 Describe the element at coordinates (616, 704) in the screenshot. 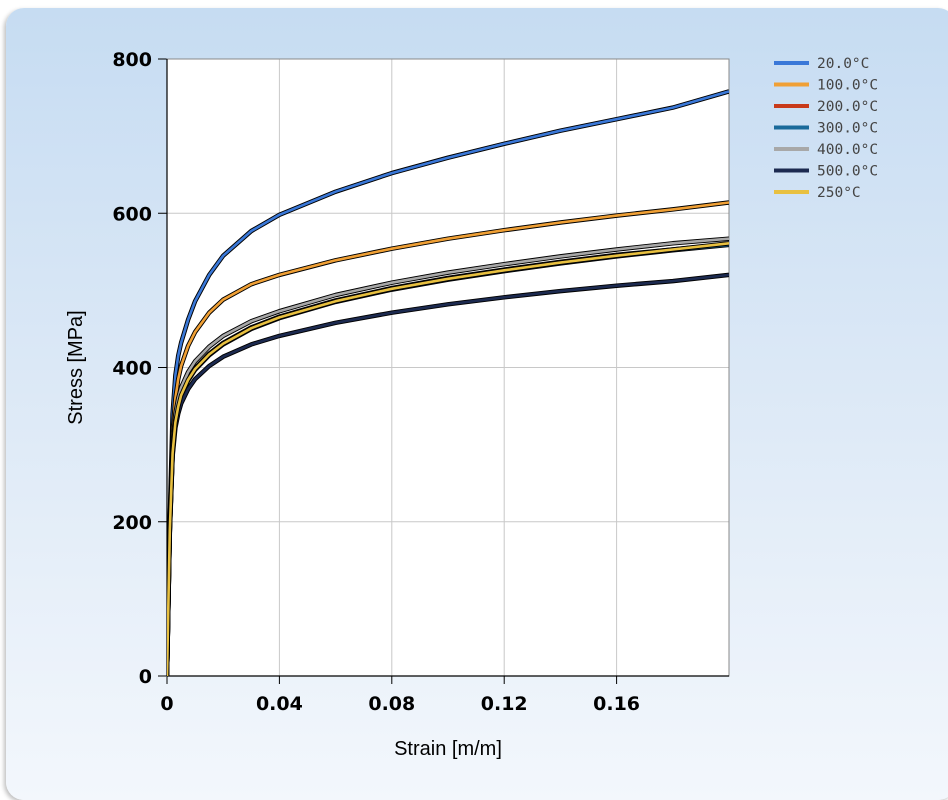

I see `x-tick-label: 0.16` at that location.